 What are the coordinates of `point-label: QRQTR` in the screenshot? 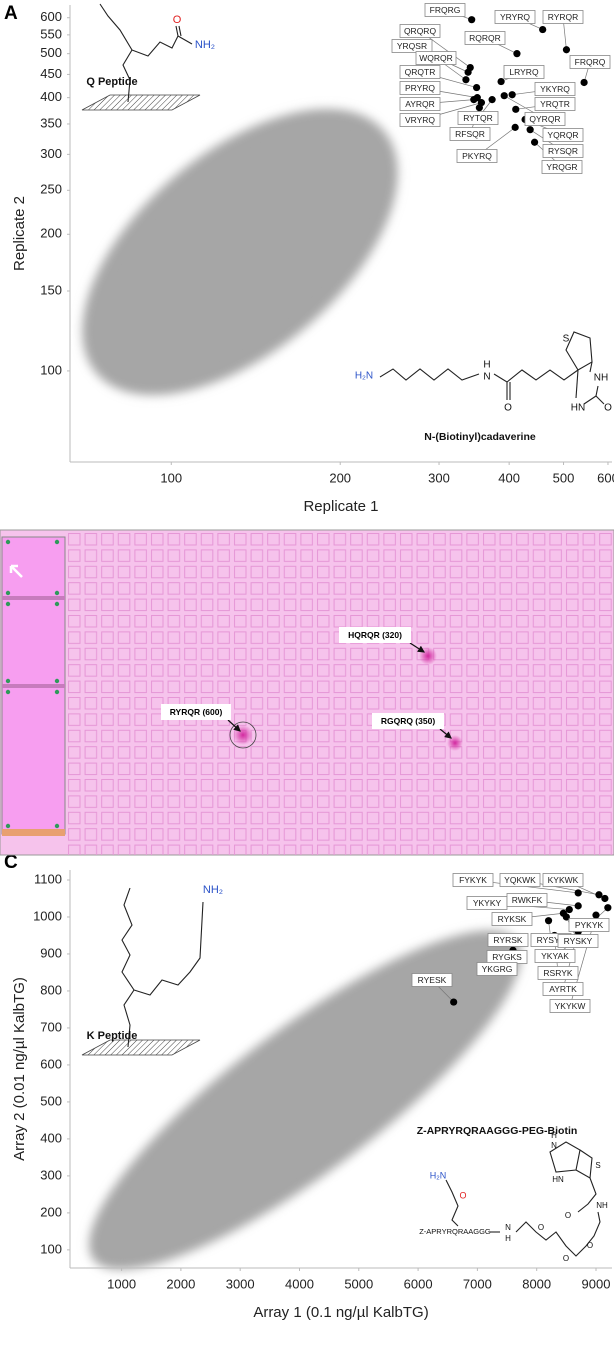 It's located at (420, 72).